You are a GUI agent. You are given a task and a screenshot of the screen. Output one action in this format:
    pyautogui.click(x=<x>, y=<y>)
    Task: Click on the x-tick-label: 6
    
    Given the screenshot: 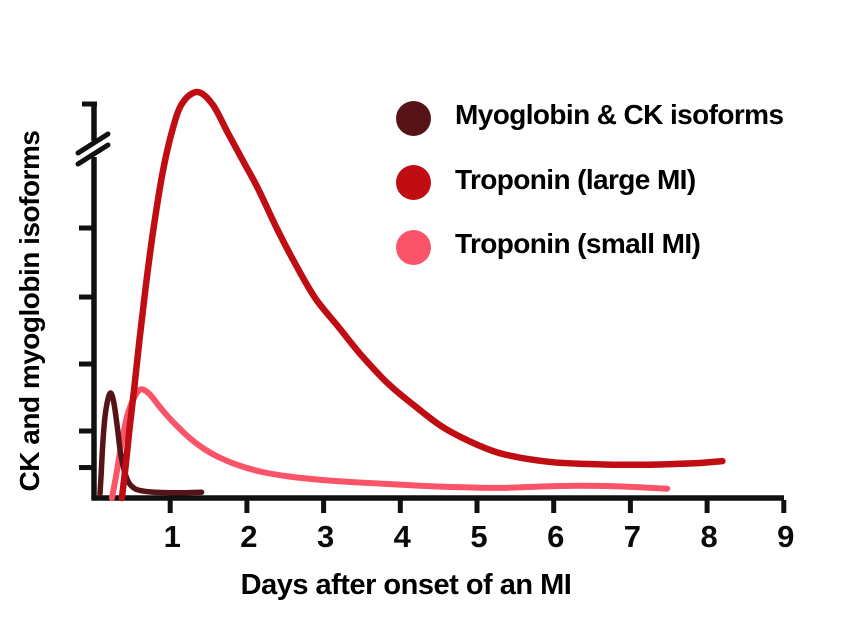 What is the action you would take?
    pyautogui.click(x=556, y=536)
    